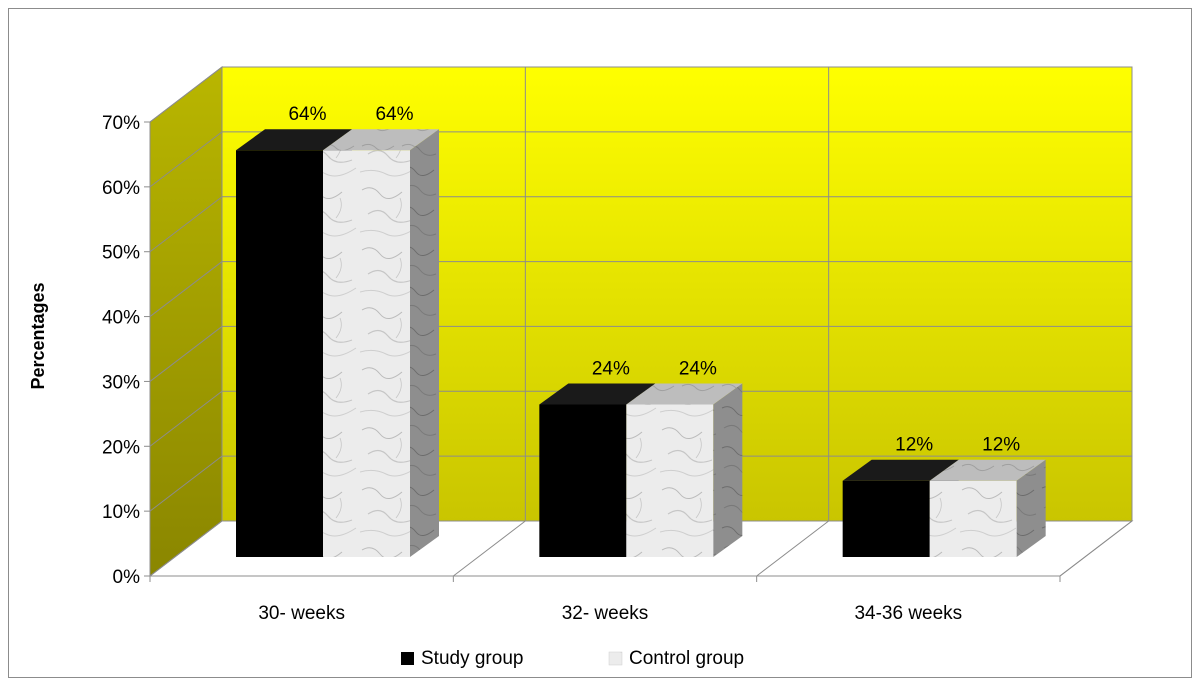  I want to click on y-tick-label: 70%, so click(121, 123).